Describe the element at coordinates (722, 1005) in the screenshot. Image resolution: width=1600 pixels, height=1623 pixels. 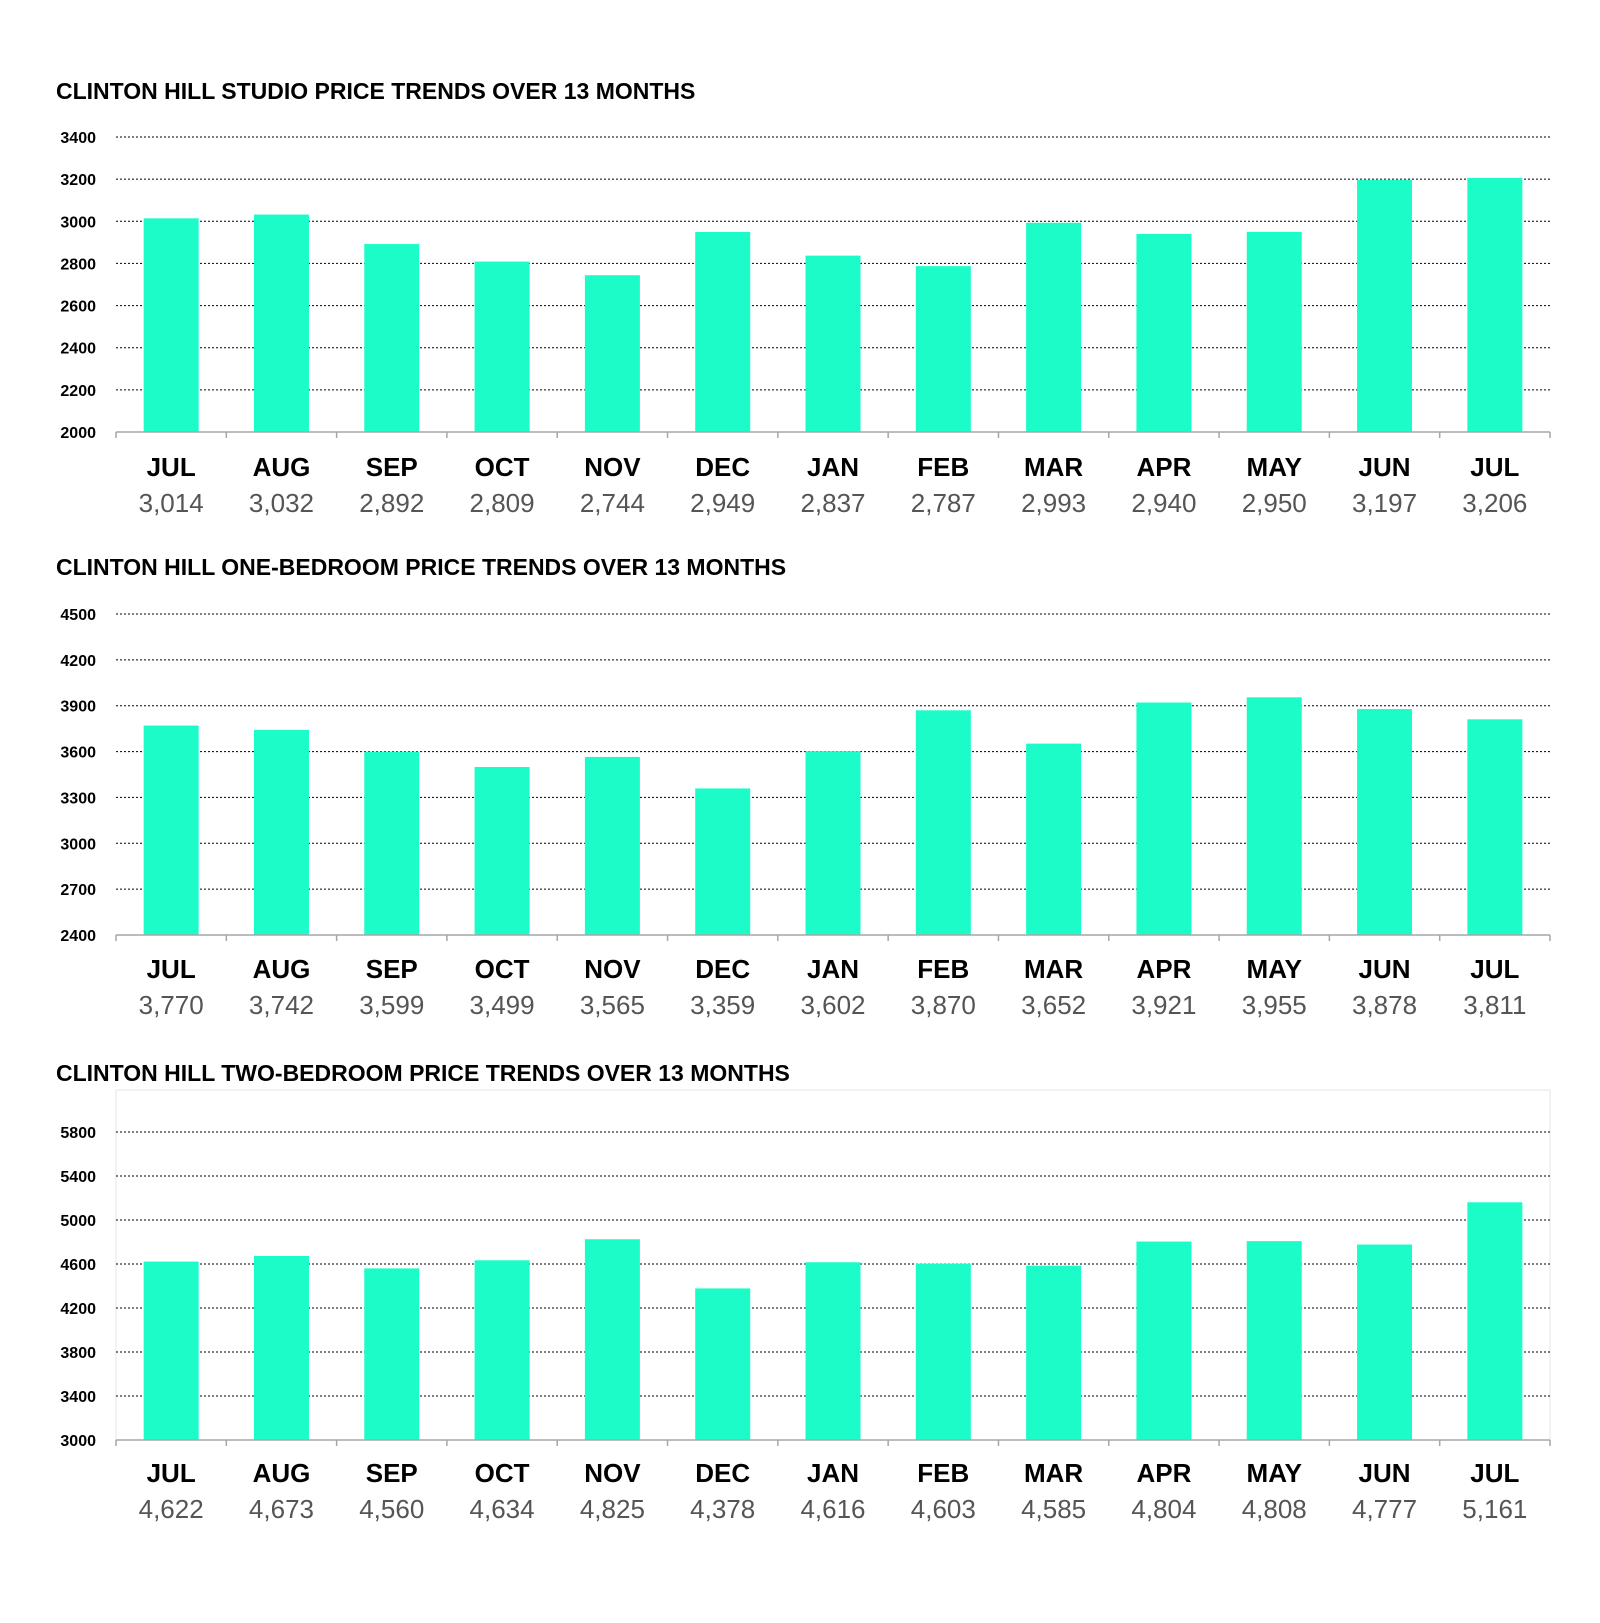
I see `x-value-label: 3,359` at that location.